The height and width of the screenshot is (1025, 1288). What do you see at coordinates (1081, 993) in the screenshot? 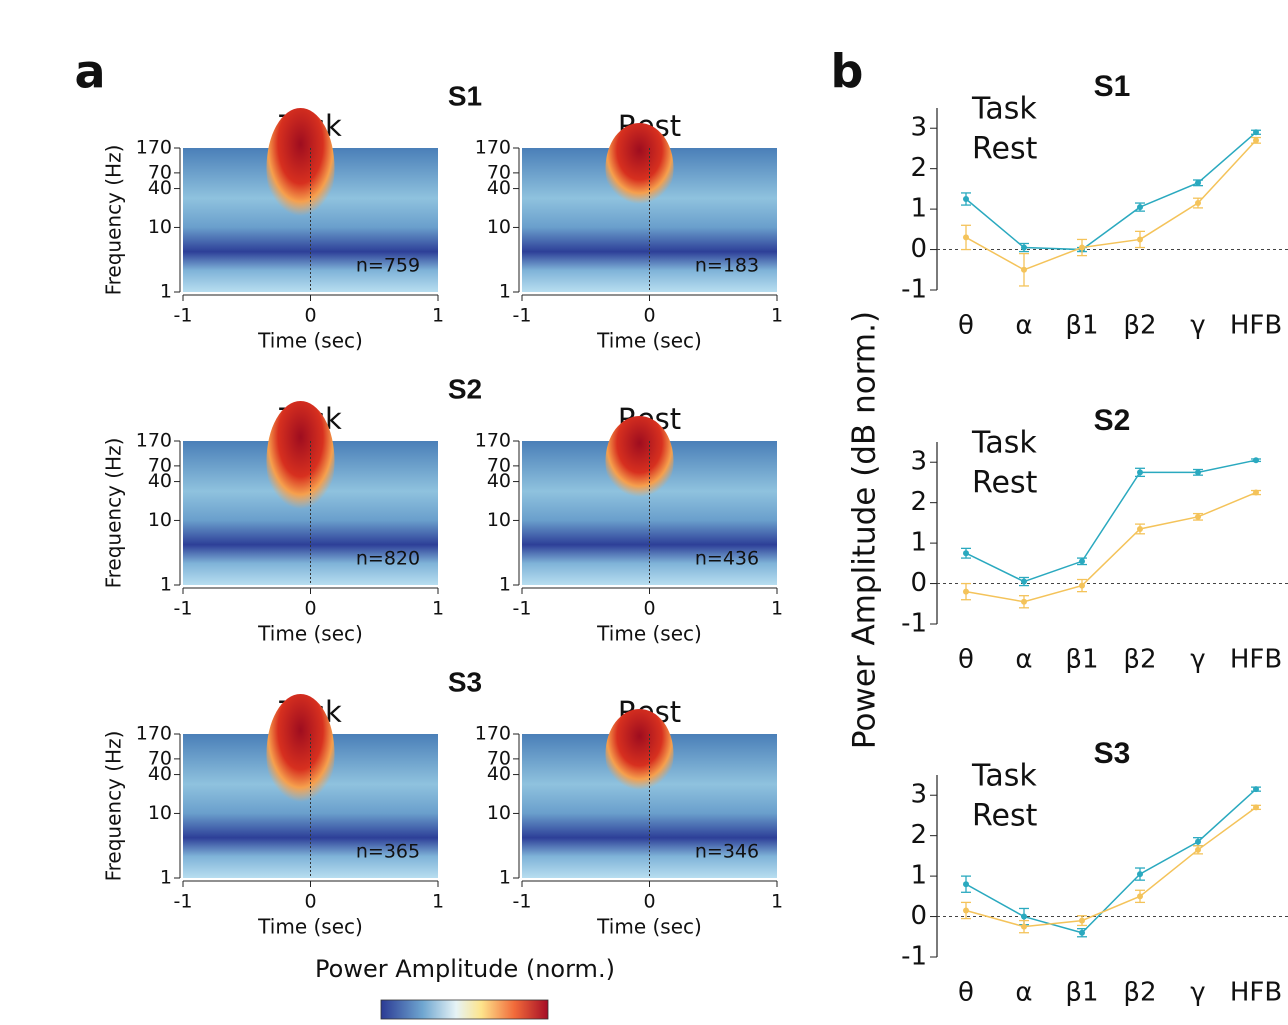
I see `x-tick-label: β1` at bounding box center [1081, 993].